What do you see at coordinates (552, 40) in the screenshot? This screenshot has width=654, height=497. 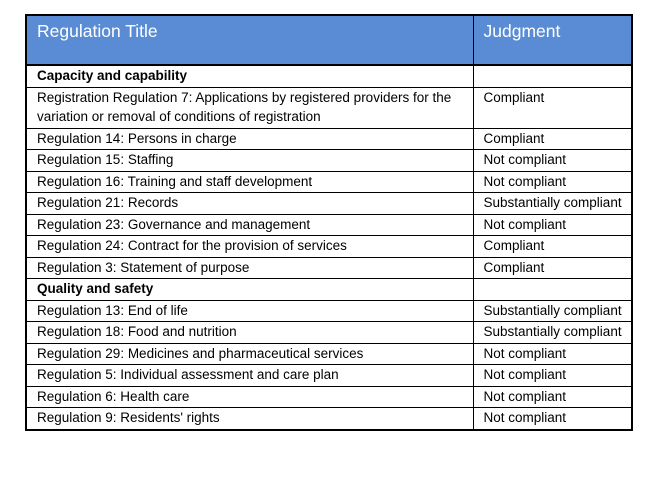 I see `column-header-judgment: Judgment` at bounding box center [552, 40].